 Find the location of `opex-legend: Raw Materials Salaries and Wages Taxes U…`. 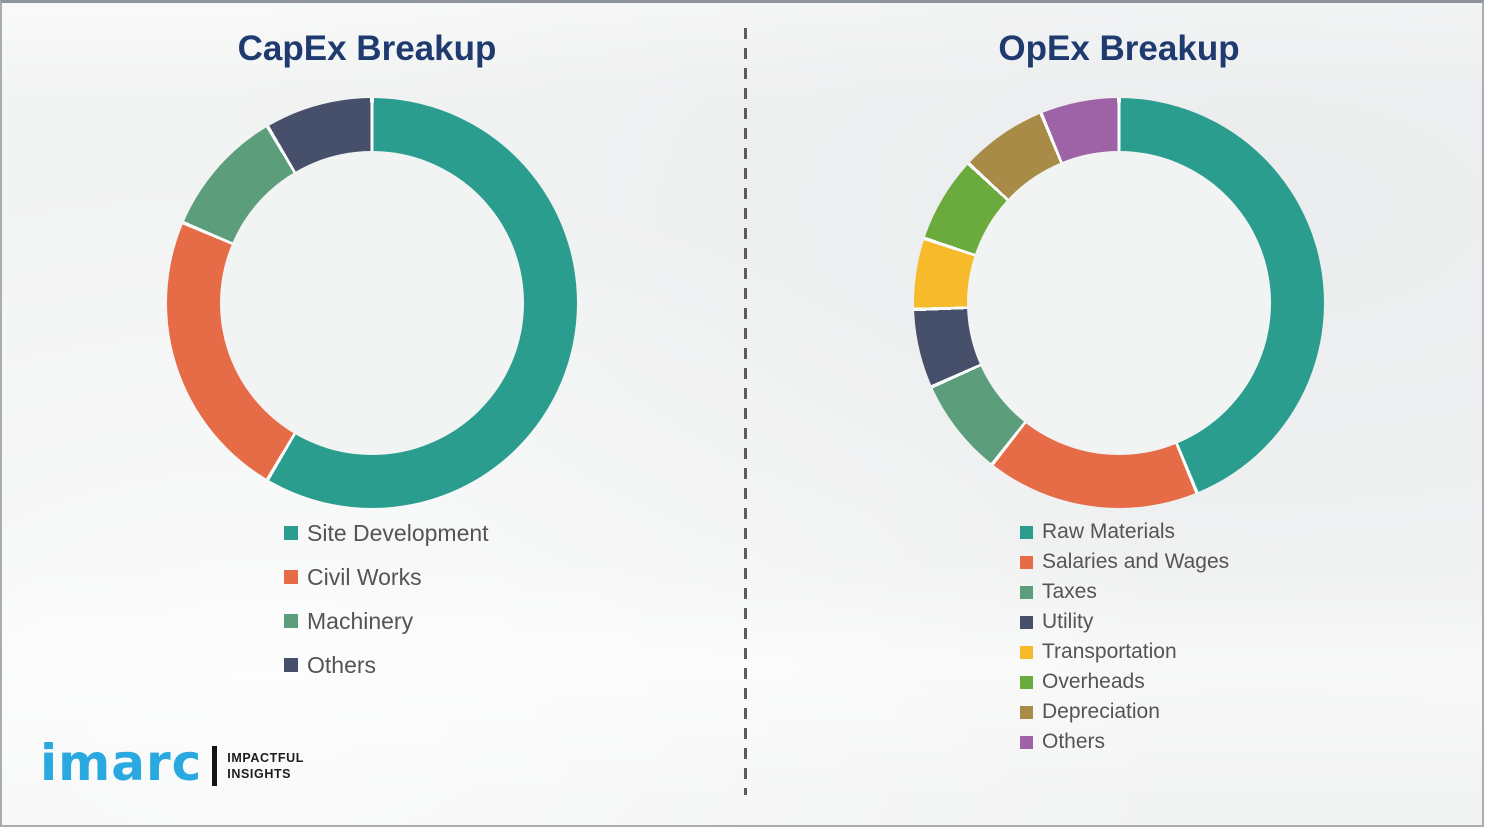

opex-legend: Raw Materials Salaries and Wages Taxes U… is located at coordinates (1124, 637).